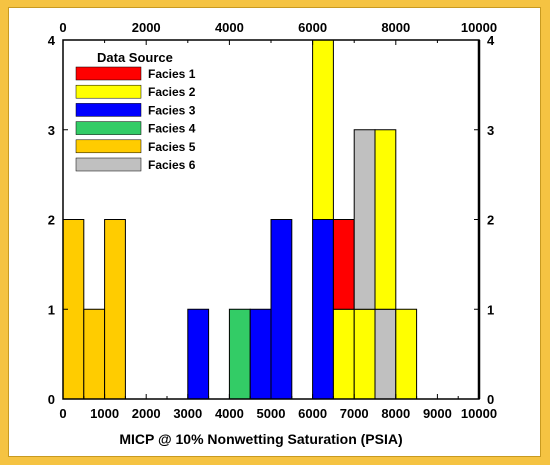  Describe the element at coordinates (479, 27) in the screenshot. I see `x-tick-label-top: 10000` at that location.